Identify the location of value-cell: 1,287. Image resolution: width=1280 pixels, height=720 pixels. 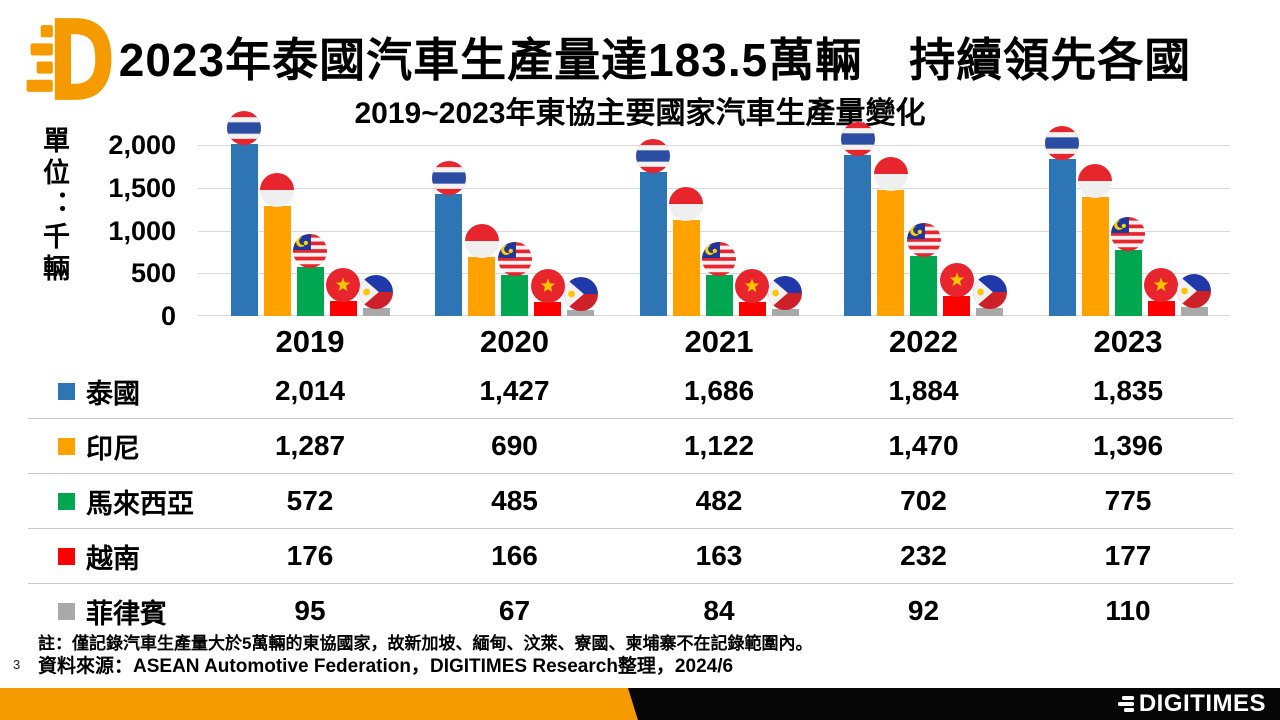
(310, 445).